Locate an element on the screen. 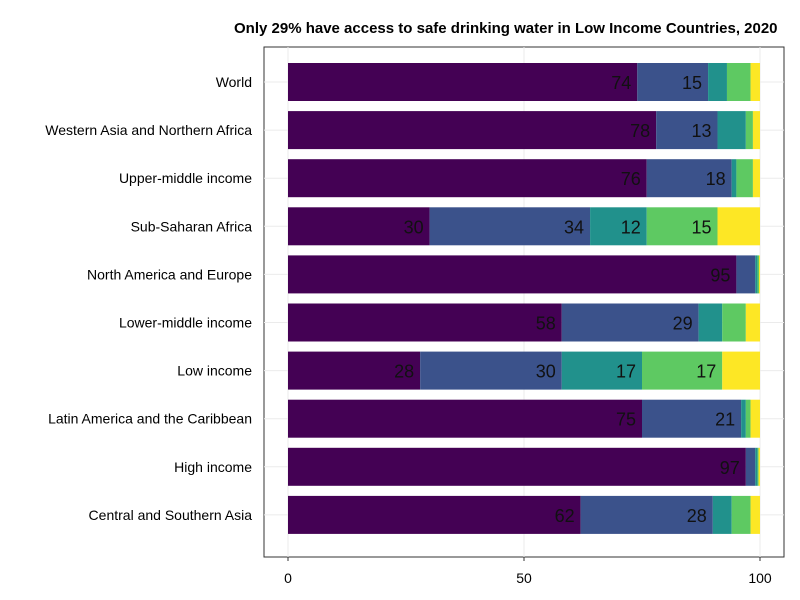 This screenshot has width=800, height=600. category-label: Low income is located at coordinates (214, 371).